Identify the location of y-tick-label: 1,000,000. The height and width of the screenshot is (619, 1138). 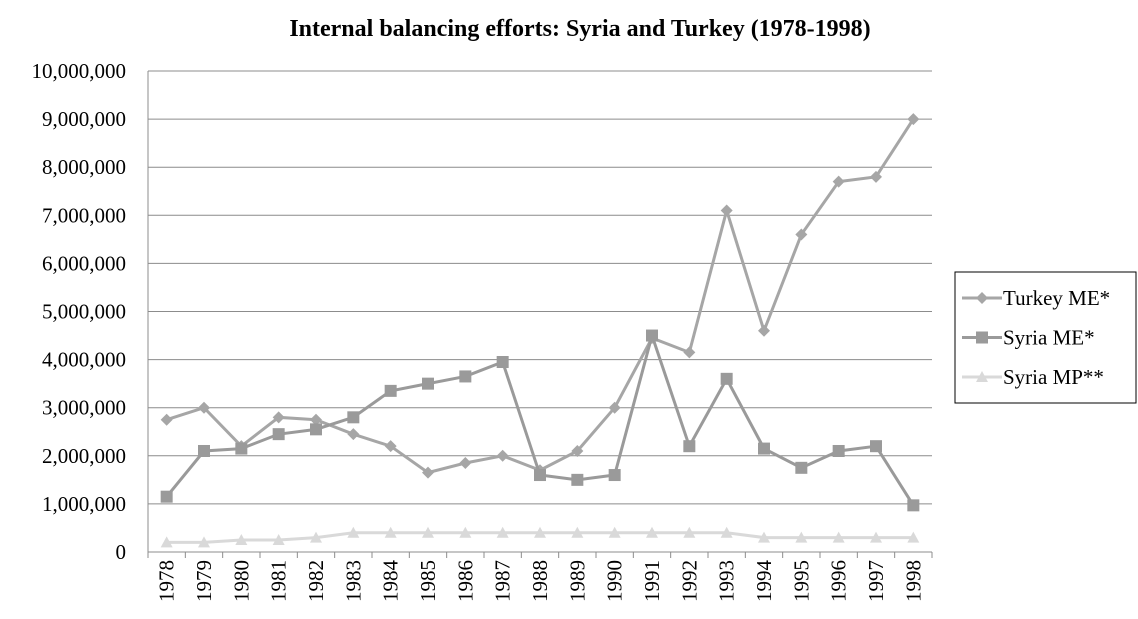
(84, 504).